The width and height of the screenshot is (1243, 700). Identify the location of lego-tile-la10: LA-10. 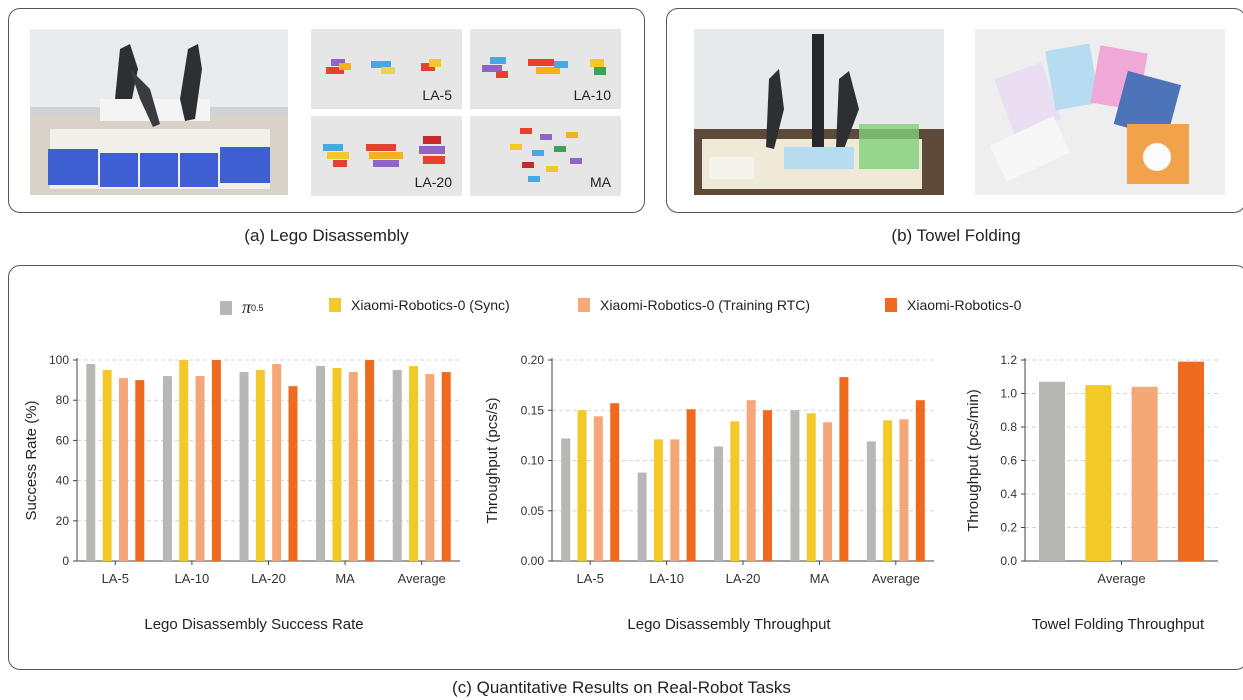
(545, 69).